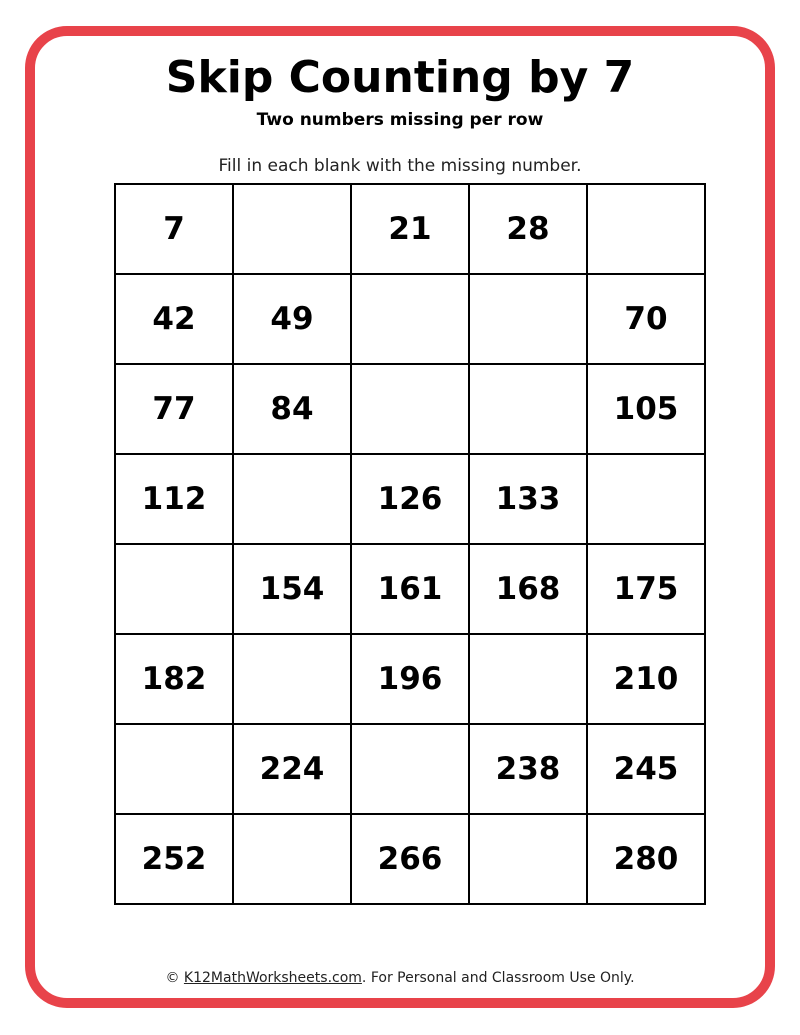  What do you see at coordinates (528, 229) in the screenshot?
I see `number-cell: 28` at bounding box center [528, 229].